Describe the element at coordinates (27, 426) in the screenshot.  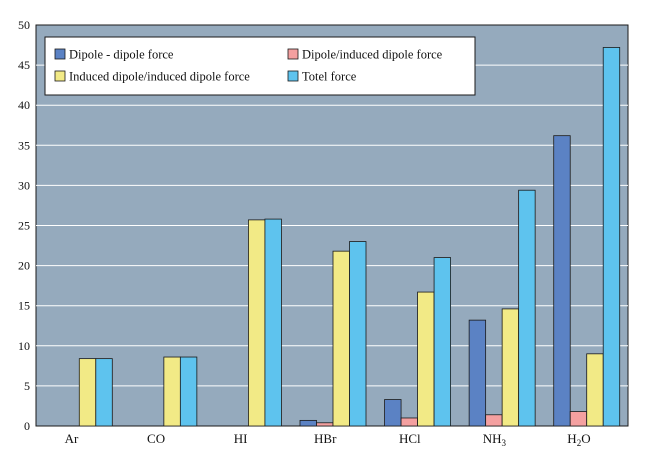
I see `y-tick-label: 0` at that location.